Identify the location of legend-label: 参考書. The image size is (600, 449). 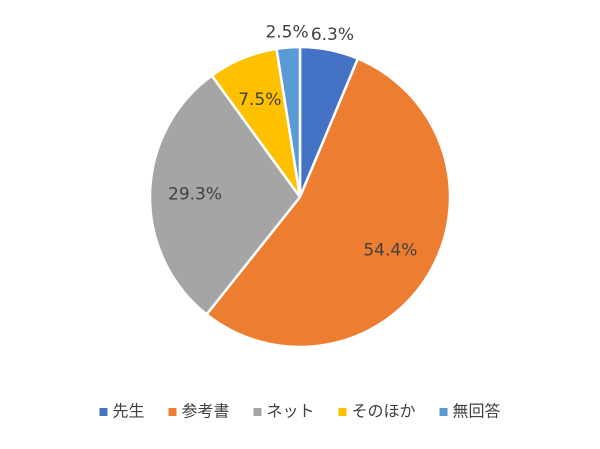
(205, 411).